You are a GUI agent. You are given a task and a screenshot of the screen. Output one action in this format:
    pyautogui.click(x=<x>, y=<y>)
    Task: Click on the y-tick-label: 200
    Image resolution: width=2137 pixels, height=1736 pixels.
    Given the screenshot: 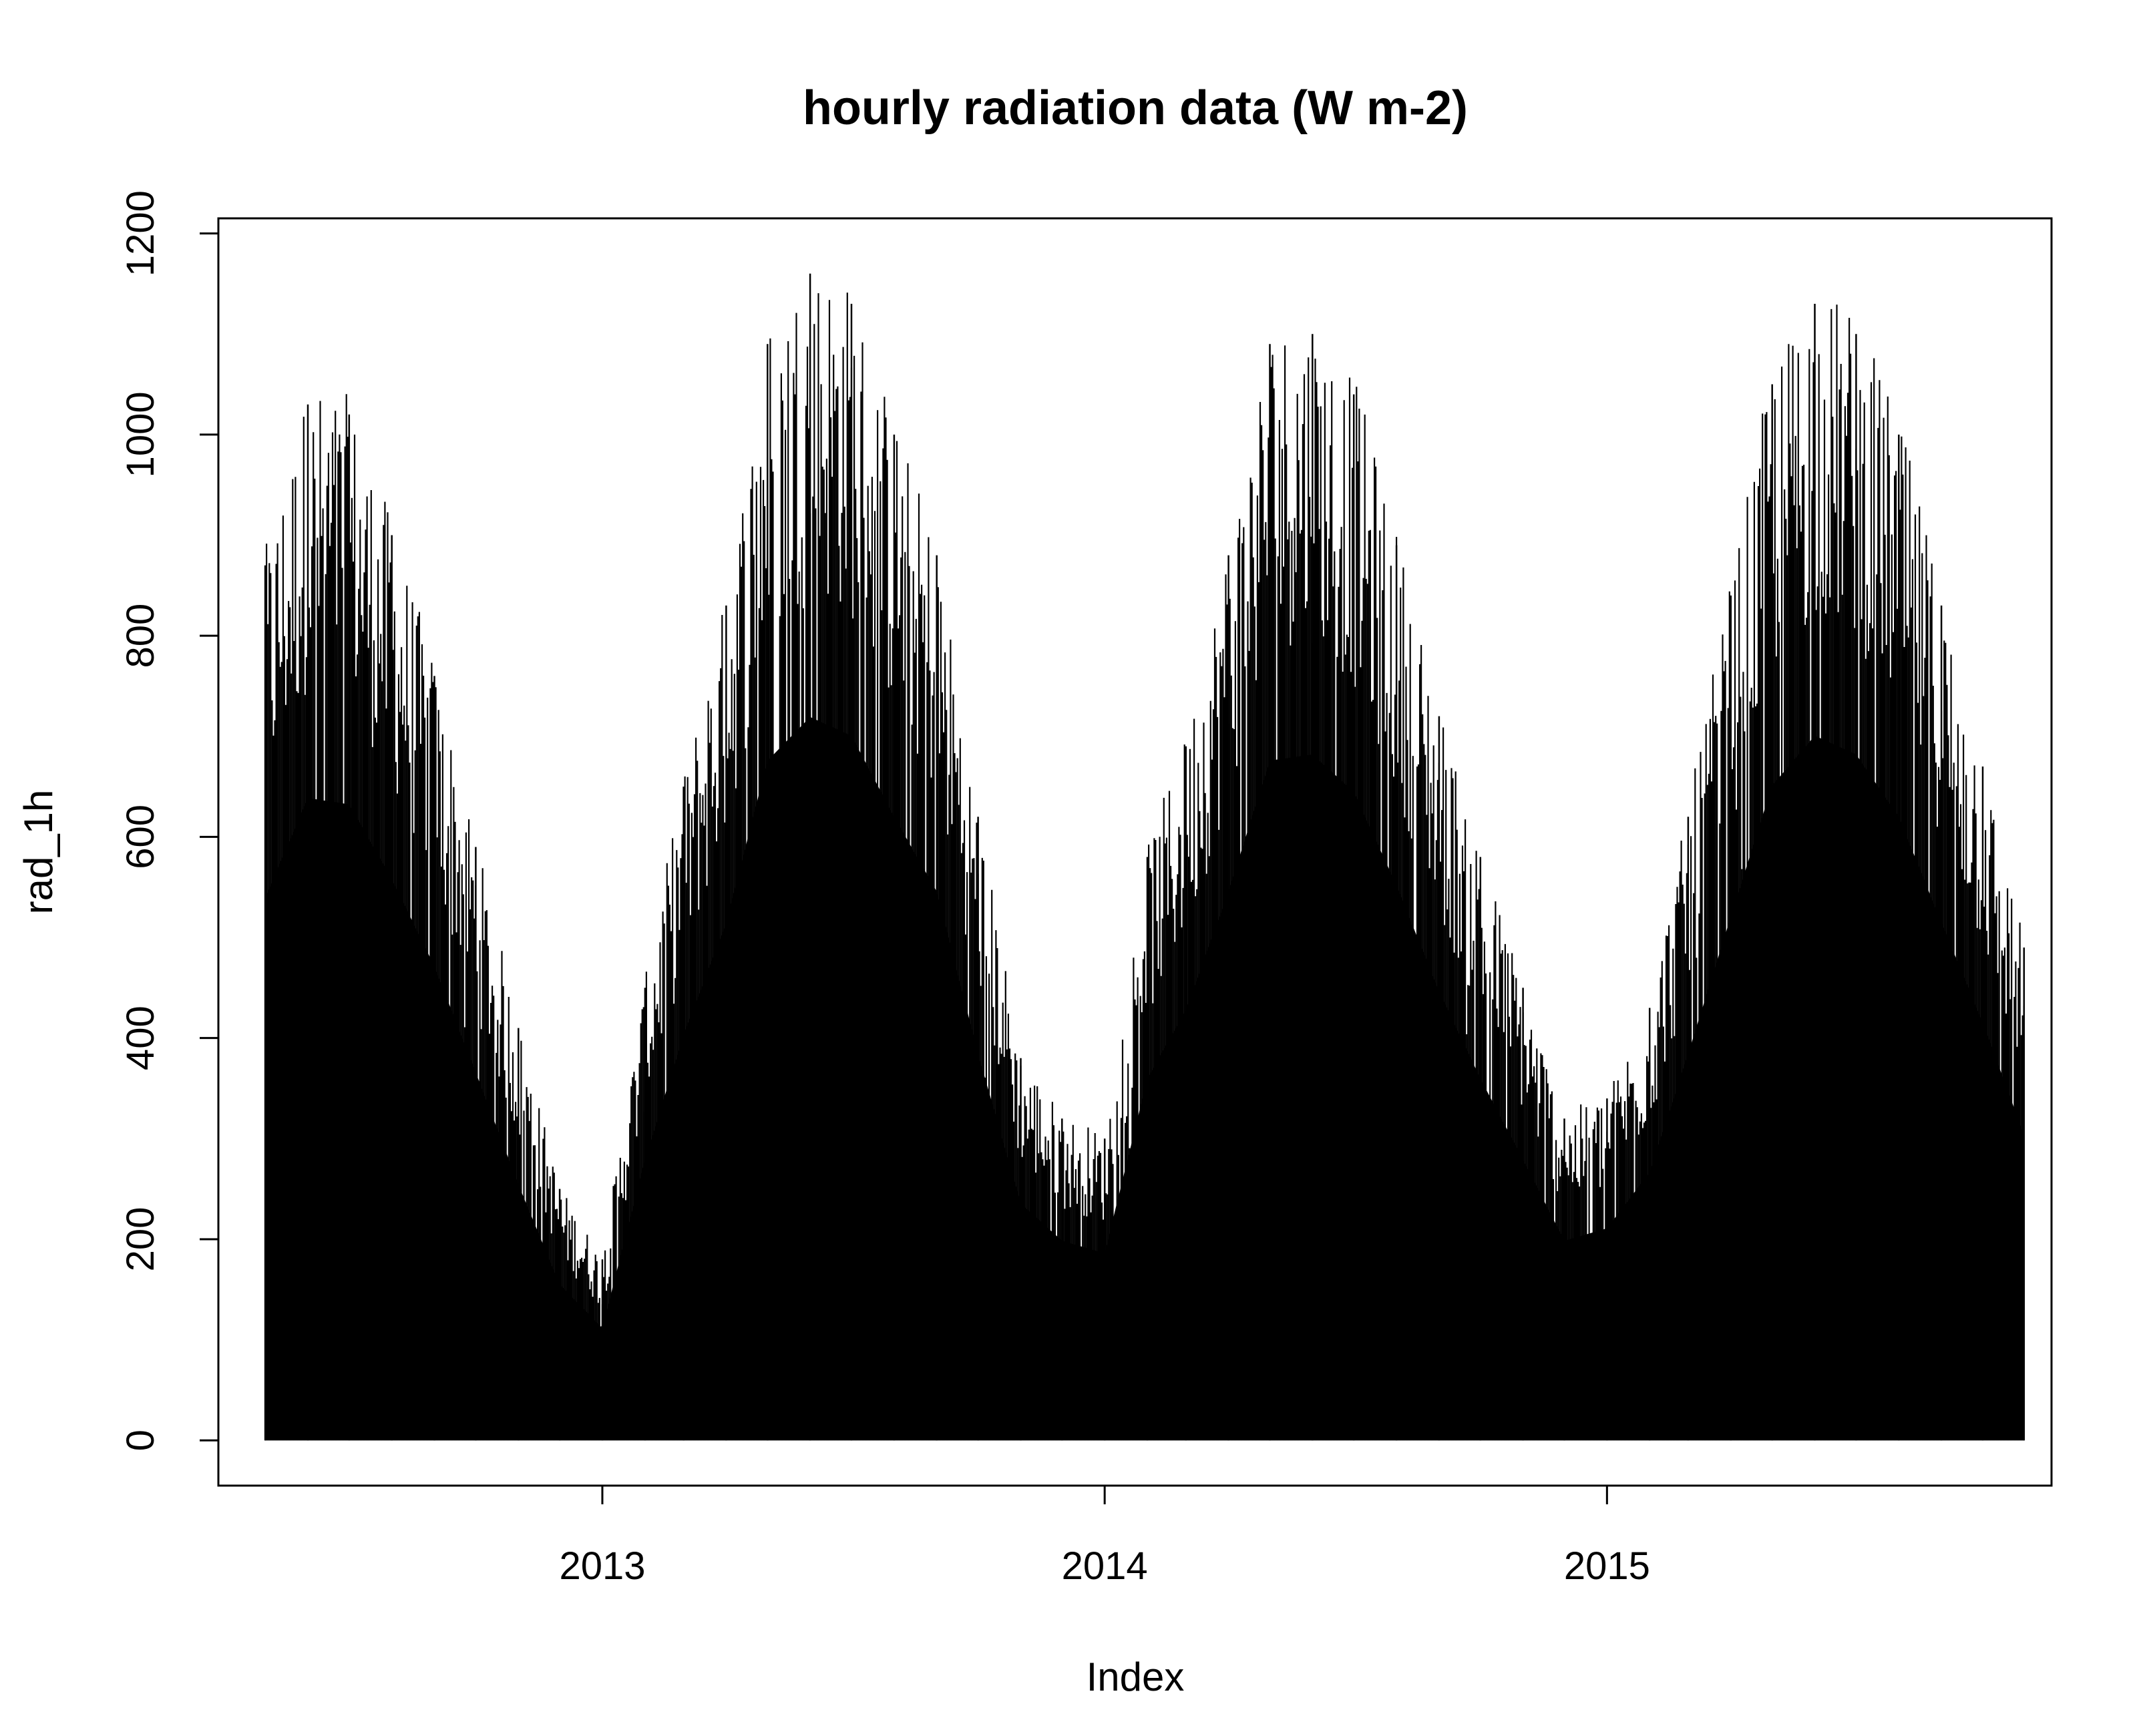 What is the action you would take?
    pyautogui.click(x=140, y=1239)
    